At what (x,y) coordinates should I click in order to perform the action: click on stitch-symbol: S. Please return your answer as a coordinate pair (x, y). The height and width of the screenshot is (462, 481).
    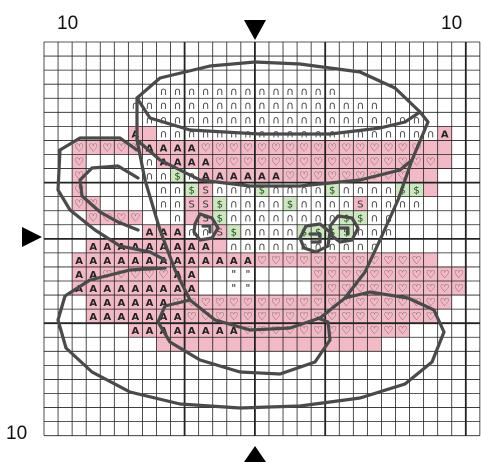
    Looking at the image, I should click on (206, 205).